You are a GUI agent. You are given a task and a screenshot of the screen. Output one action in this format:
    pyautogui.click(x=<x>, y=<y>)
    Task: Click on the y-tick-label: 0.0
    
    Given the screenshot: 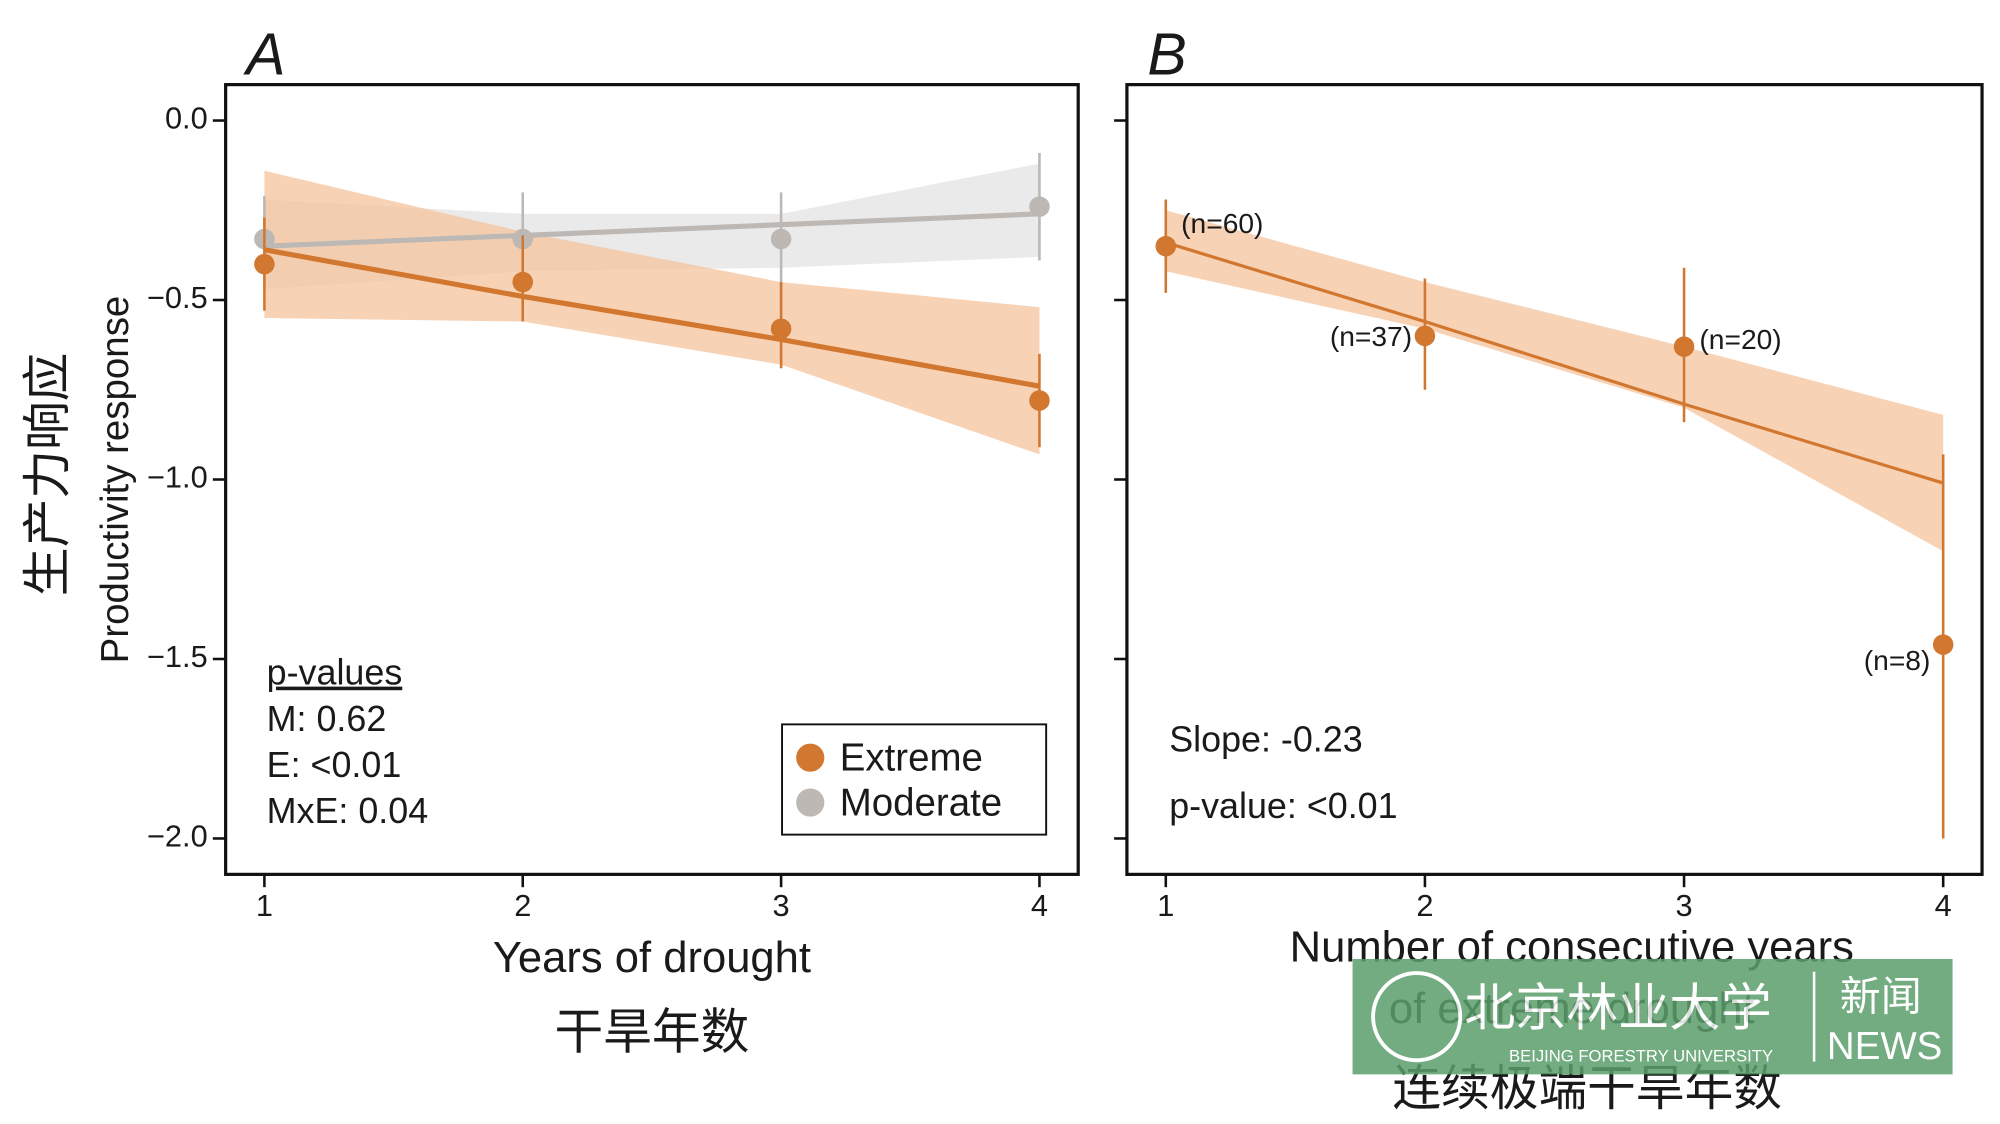 What is the action you would take?
    pyautogui.click(x=186, y=118)
    